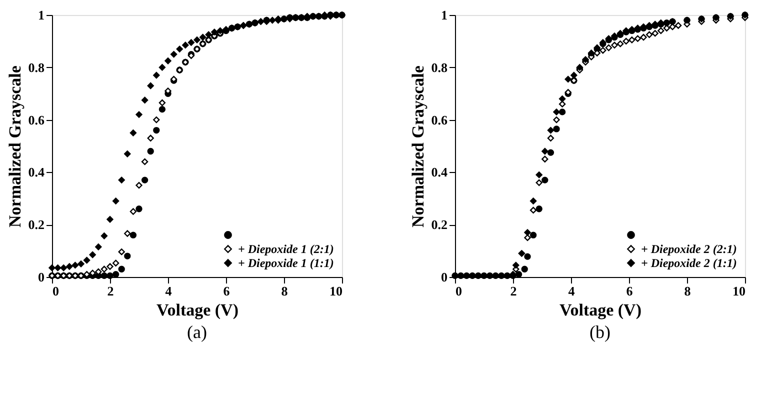 This screenshot has width=780, height=409. What do you see at coordinates (689, 249) in the screenshot?
I see `legend-label: + Diepoxide 2 (2:1)` at bounding box center [689, 249].